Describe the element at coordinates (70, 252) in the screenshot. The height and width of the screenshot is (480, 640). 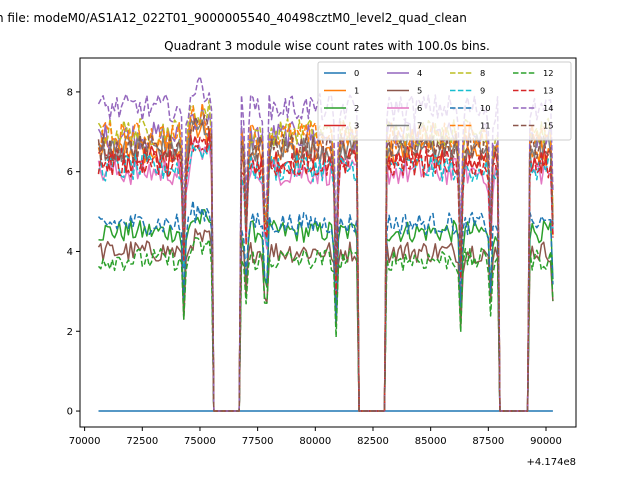
I see `y-tick-label: 4` at that location.